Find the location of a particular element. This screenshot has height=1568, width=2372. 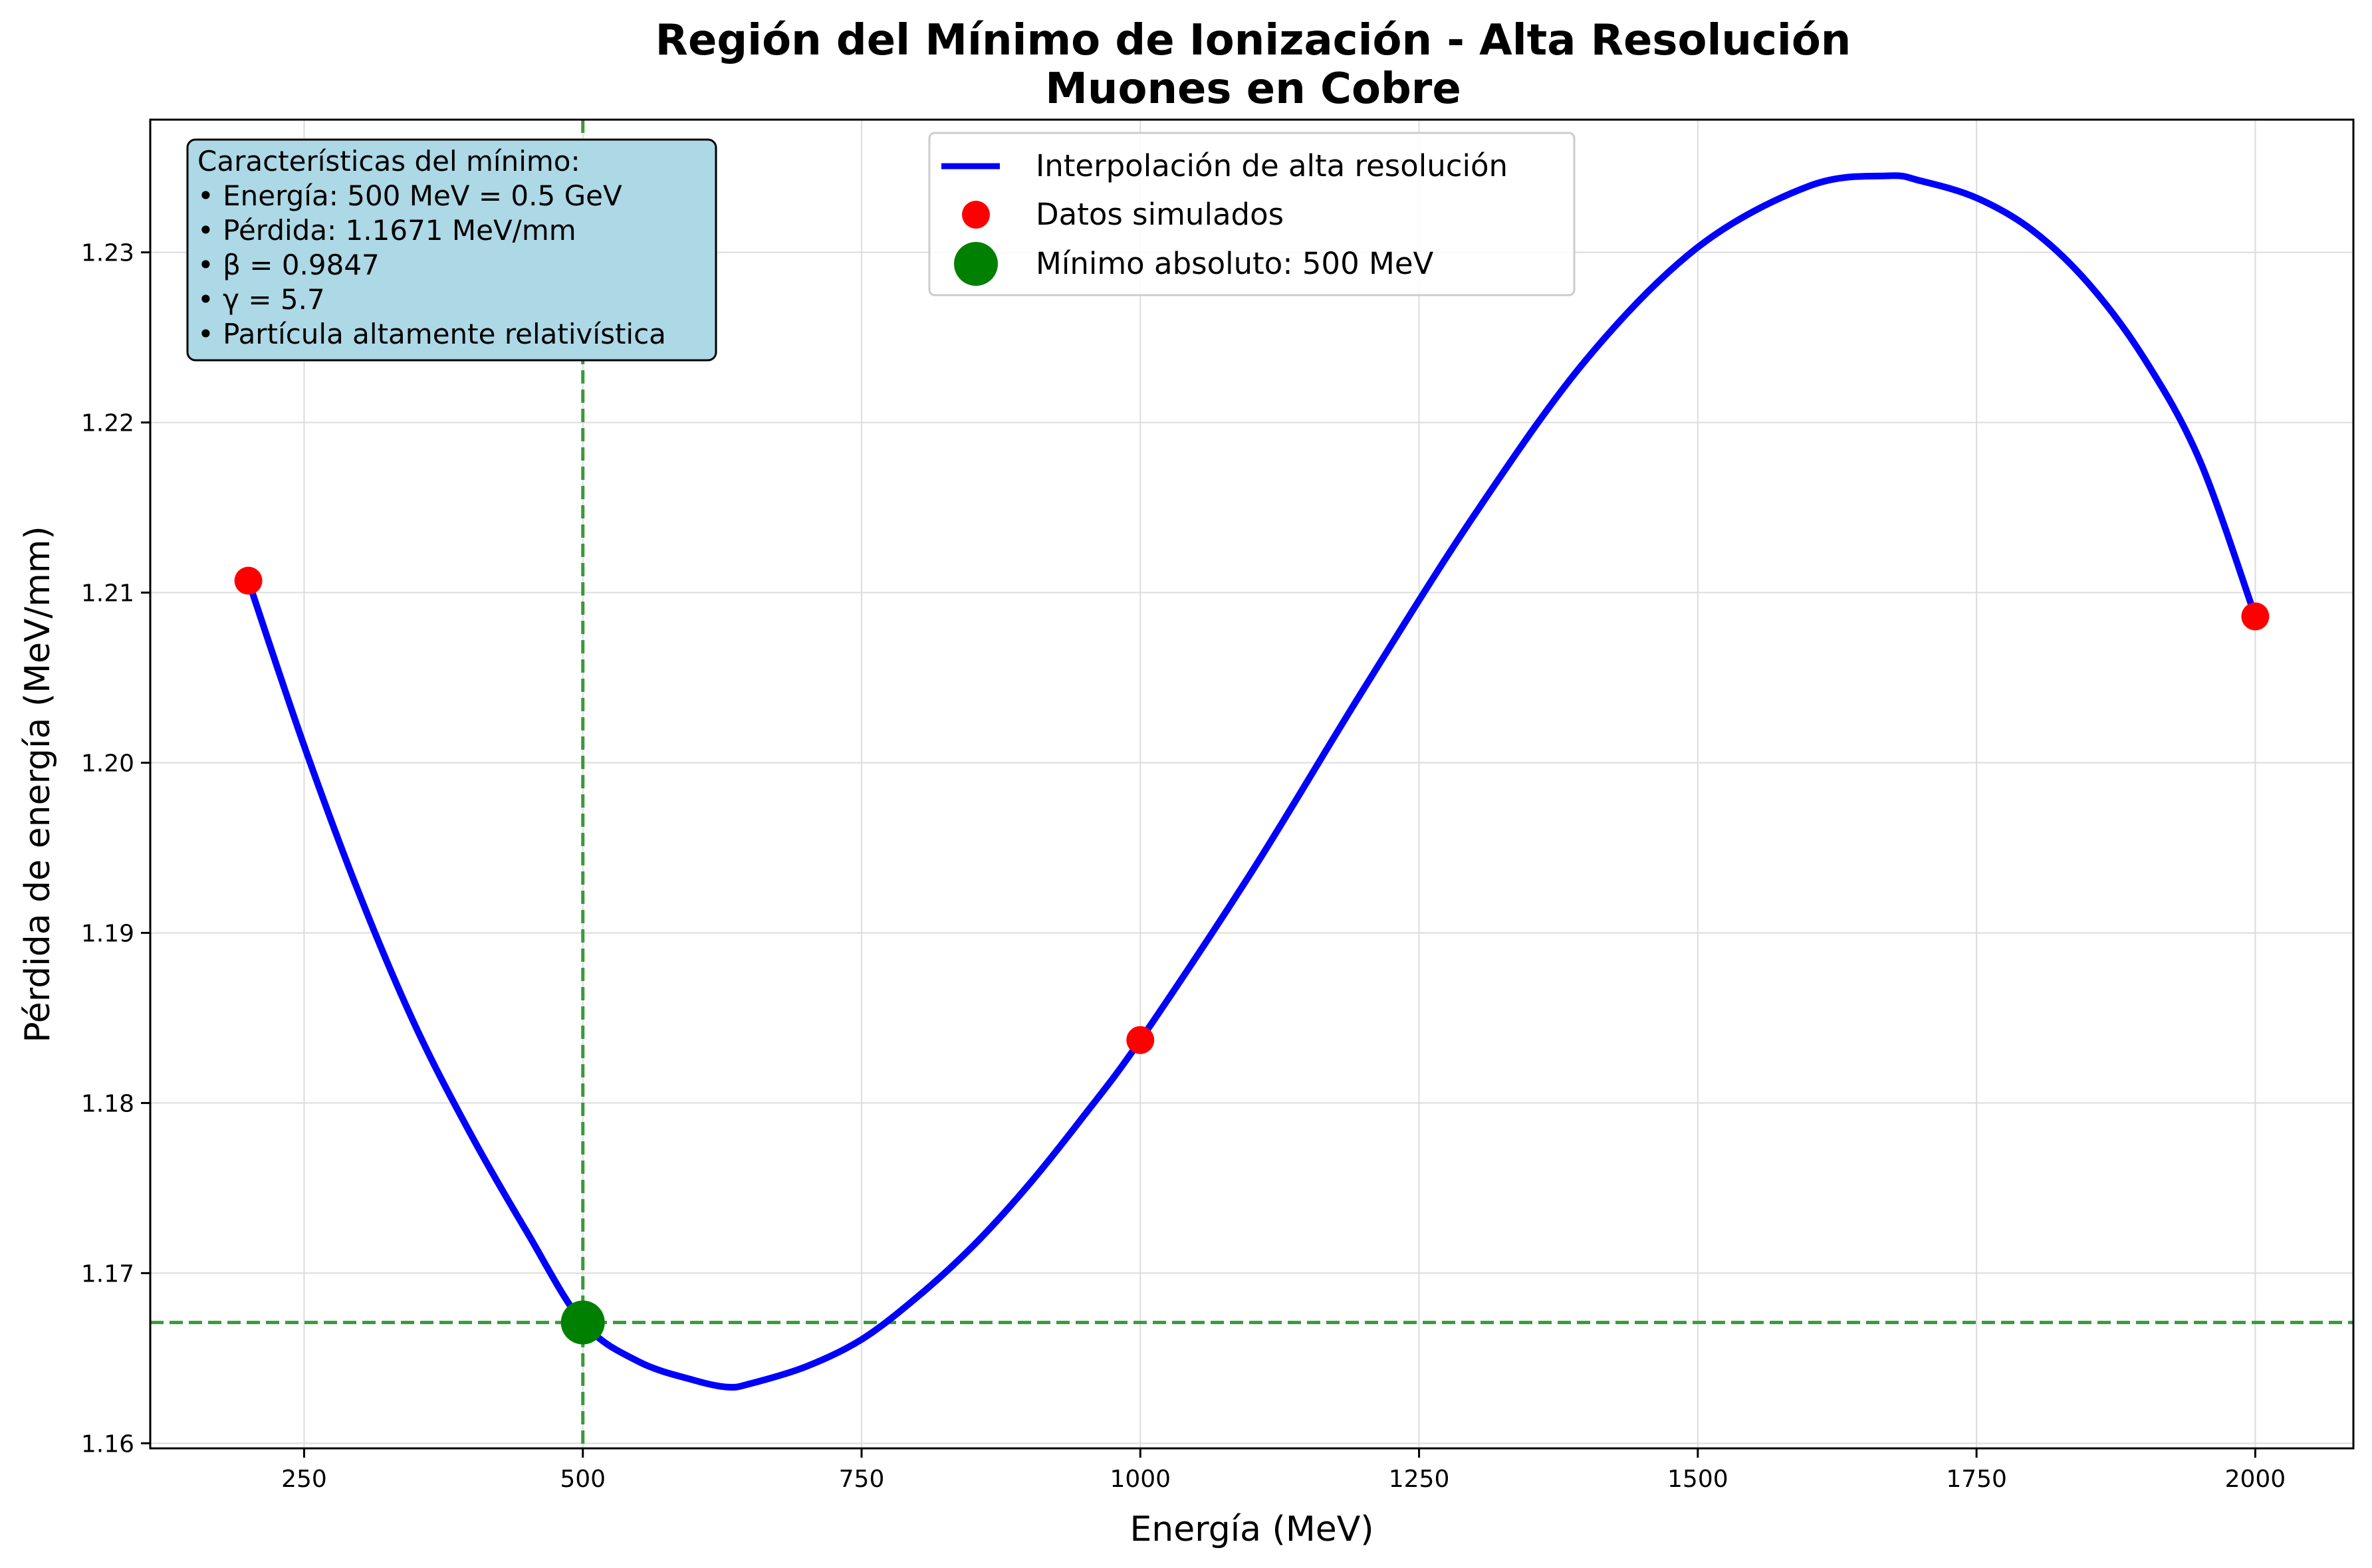

y-tick-label-4: 1.20 is located at coordinates (107, 764).